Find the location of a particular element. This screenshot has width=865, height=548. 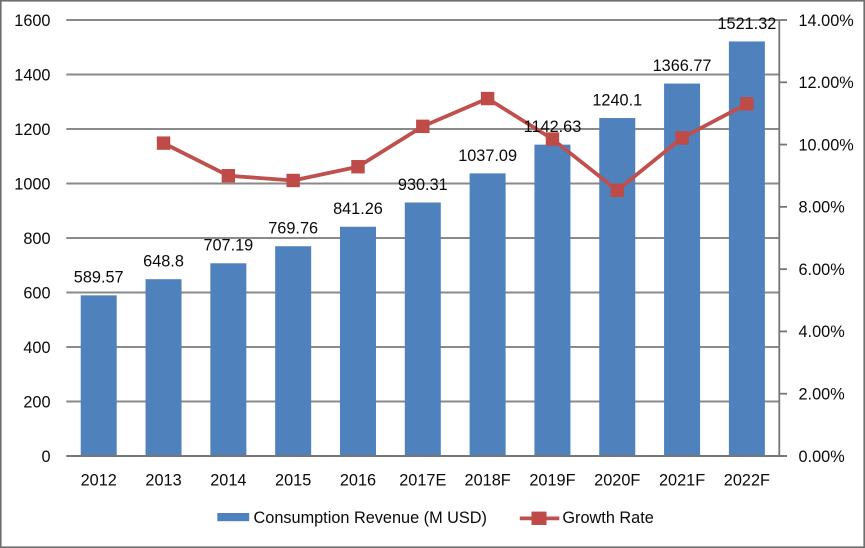

svg-text: 2015 is located at coordinates (293, 480).